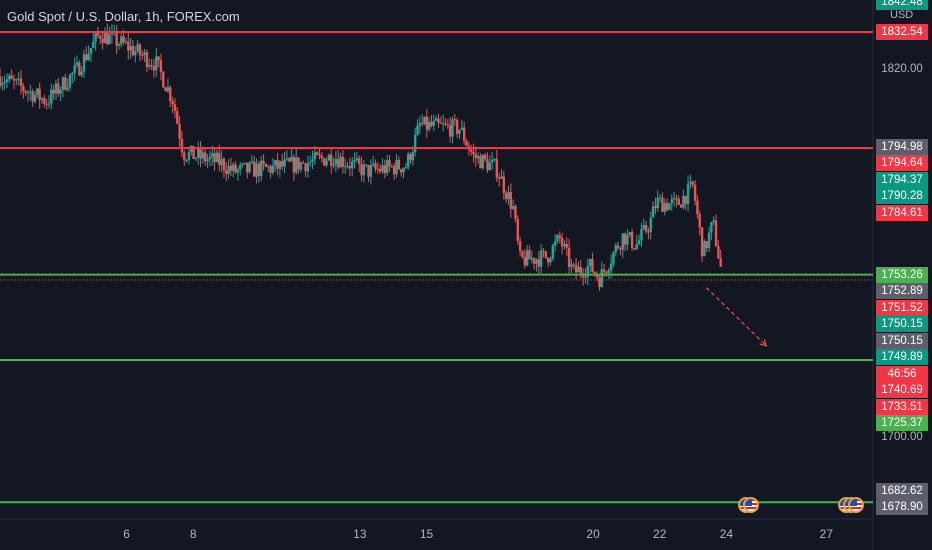 The image size is (932, 550). Describe the element at coordinates (902, 196) in the screenshot. I see `price-label: 1790.28` at that location.